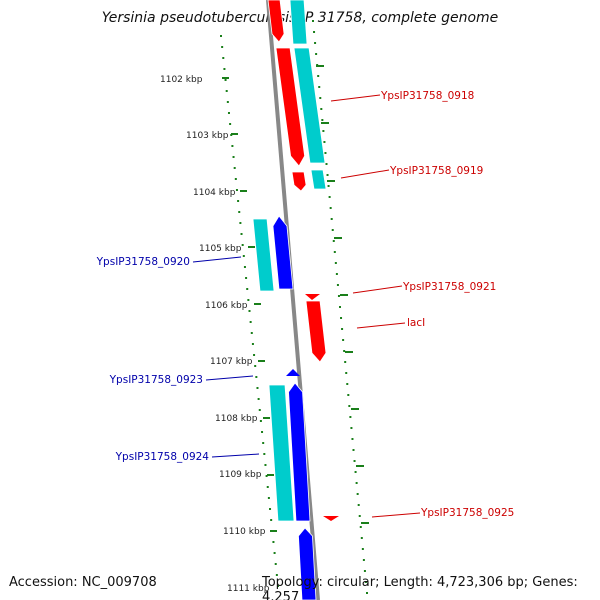 The image size is (600, 600). I want to click on gene-label-ypsip31758-0921: YpsIP31758_0921, so click(449, 287).